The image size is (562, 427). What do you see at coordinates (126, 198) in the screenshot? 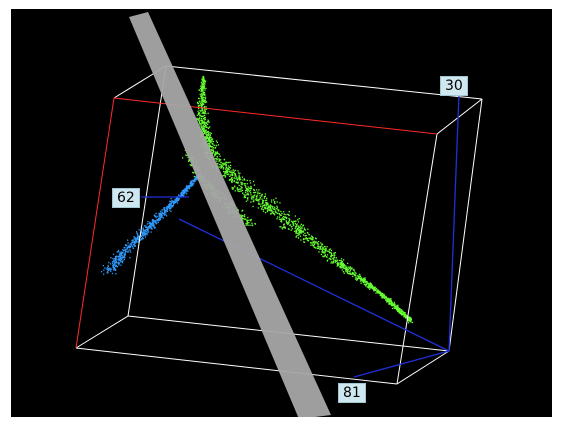
I see `axis-label-left: 62` at bounding box center [126, 198].